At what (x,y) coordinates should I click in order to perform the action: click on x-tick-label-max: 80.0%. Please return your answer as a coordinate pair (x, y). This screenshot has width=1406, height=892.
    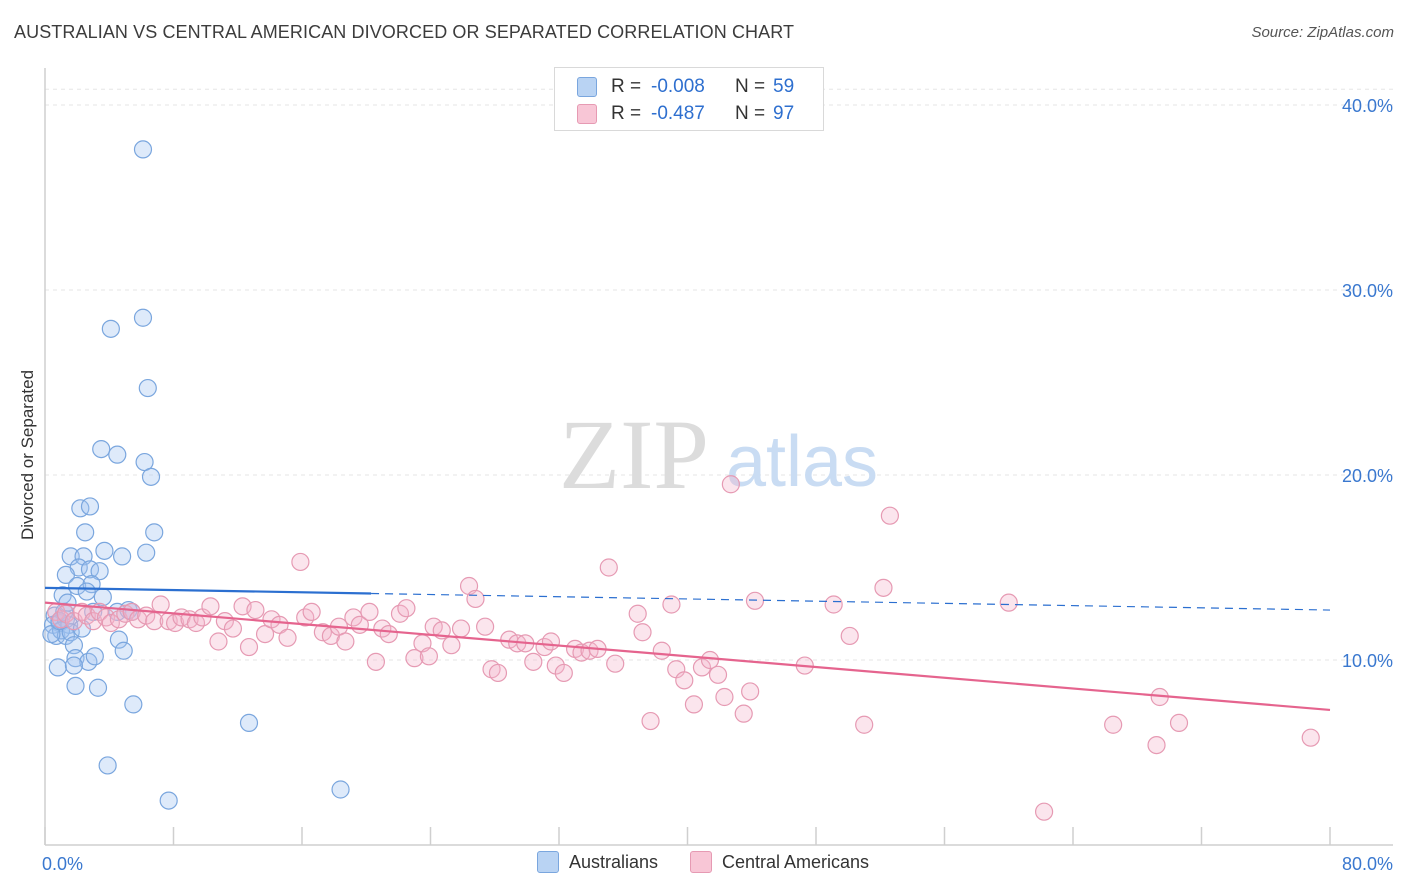
    Looking at the image, I should click on (1367, 864).